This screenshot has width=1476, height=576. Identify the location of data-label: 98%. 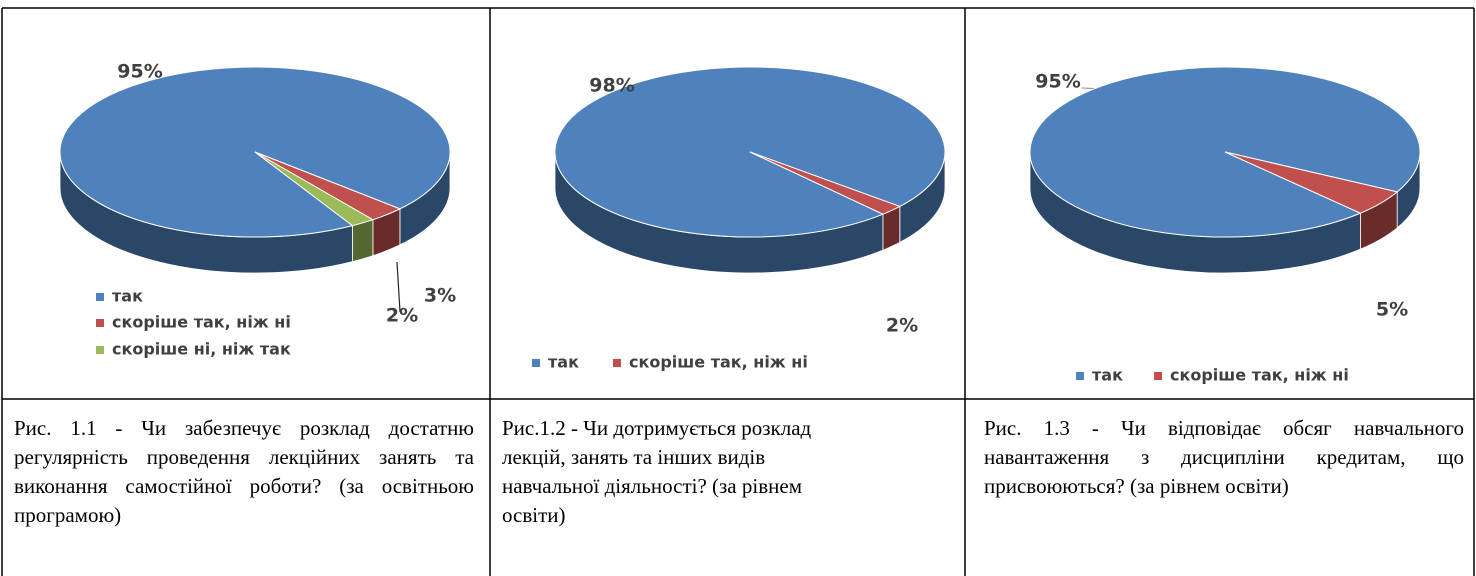
(611, 86).